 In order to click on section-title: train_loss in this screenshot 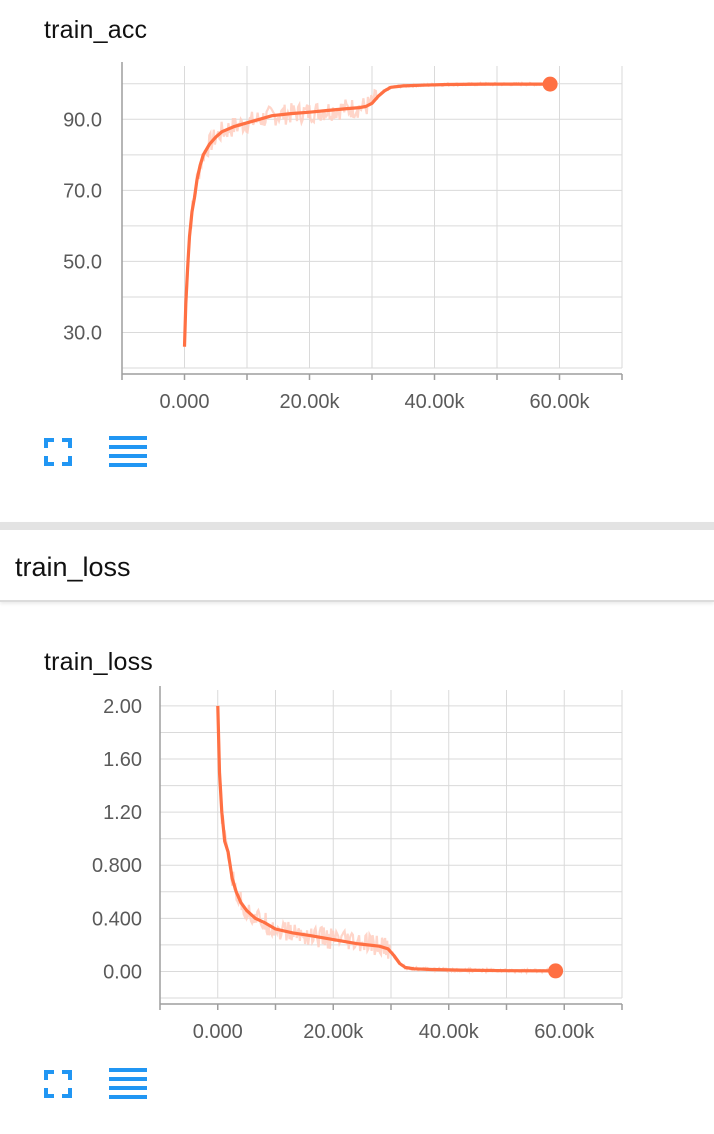, I will do `click(73, 567)`.